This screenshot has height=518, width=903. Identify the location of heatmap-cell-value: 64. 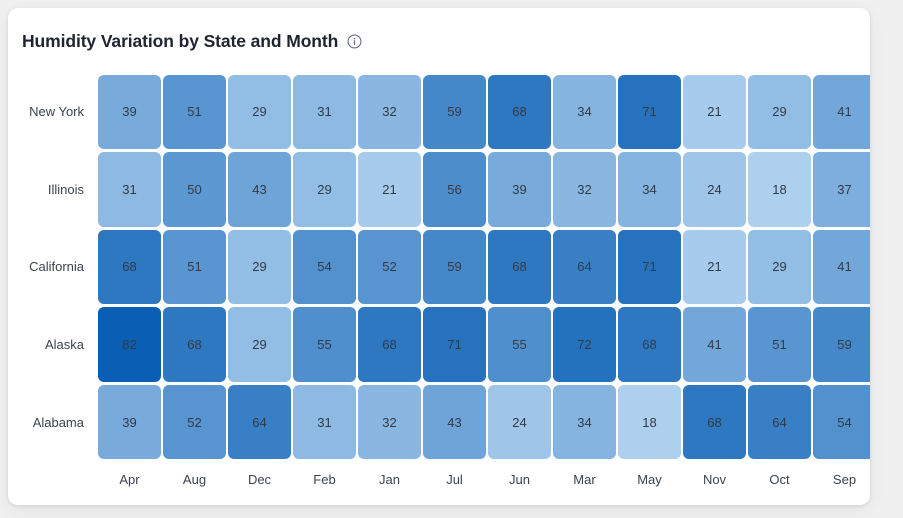
(779, 422).